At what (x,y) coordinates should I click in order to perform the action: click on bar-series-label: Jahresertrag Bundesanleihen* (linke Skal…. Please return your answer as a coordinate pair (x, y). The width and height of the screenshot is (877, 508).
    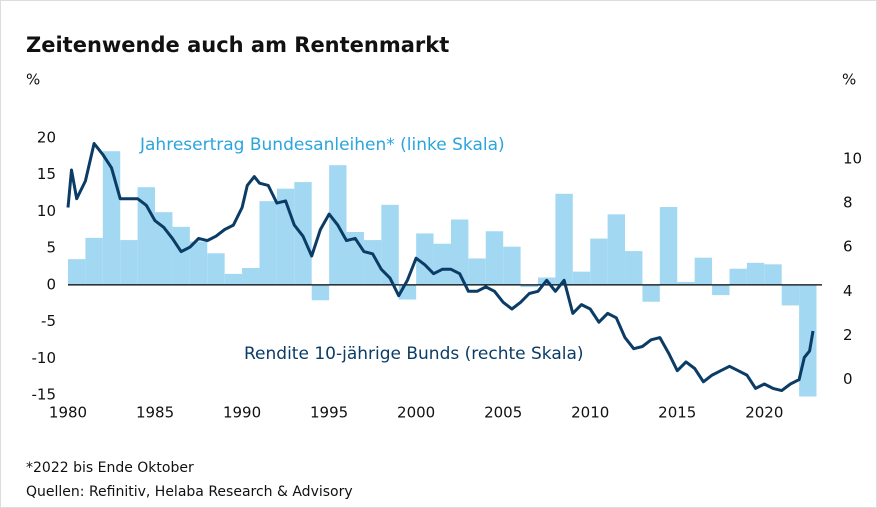
    Looking at the image, I should click on (322, 145).